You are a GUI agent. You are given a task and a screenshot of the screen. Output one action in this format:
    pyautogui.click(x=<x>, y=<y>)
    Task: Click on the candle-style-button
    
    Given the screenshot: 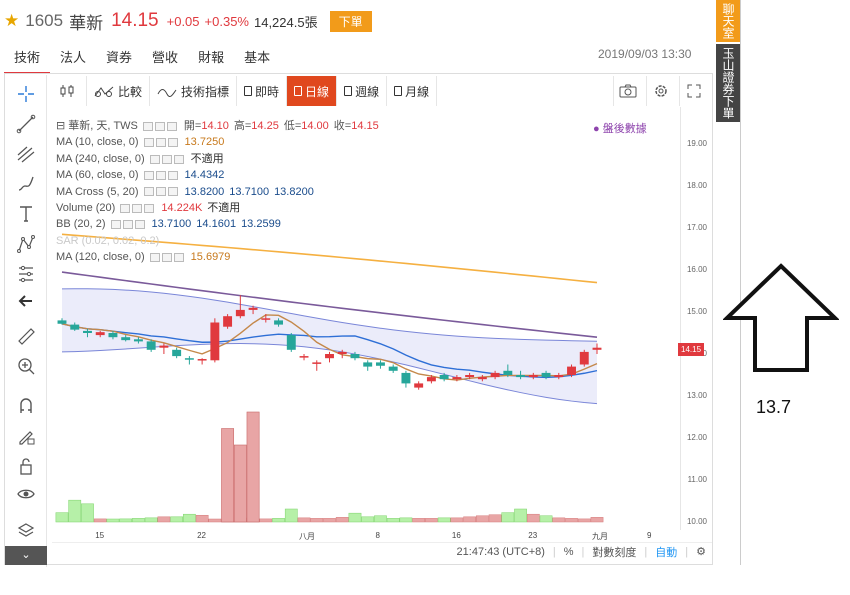 What is the action you would take?
    pyautogui.click(x=69, y=91)
    